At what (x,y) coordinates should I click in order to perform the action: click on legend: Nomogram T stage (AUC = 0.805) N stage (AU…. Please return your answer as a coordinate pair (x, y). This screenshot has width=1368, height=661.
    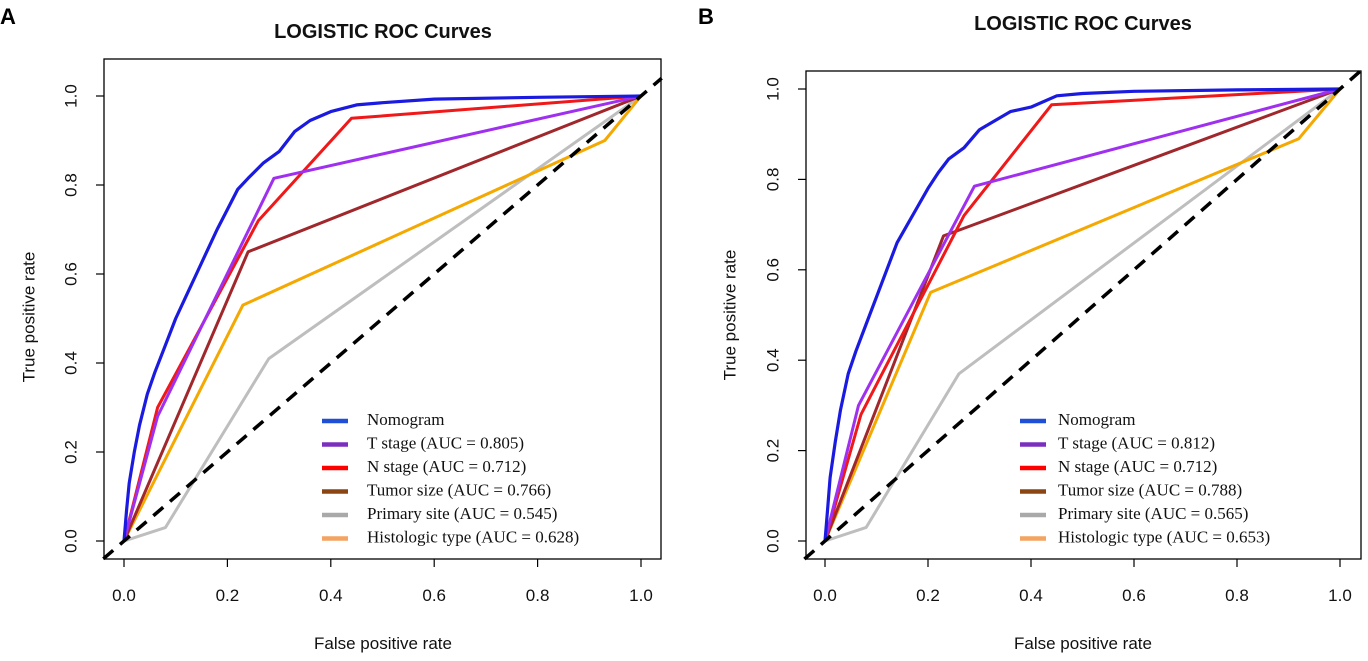
    Looking at the image, I should click on (450, 478).